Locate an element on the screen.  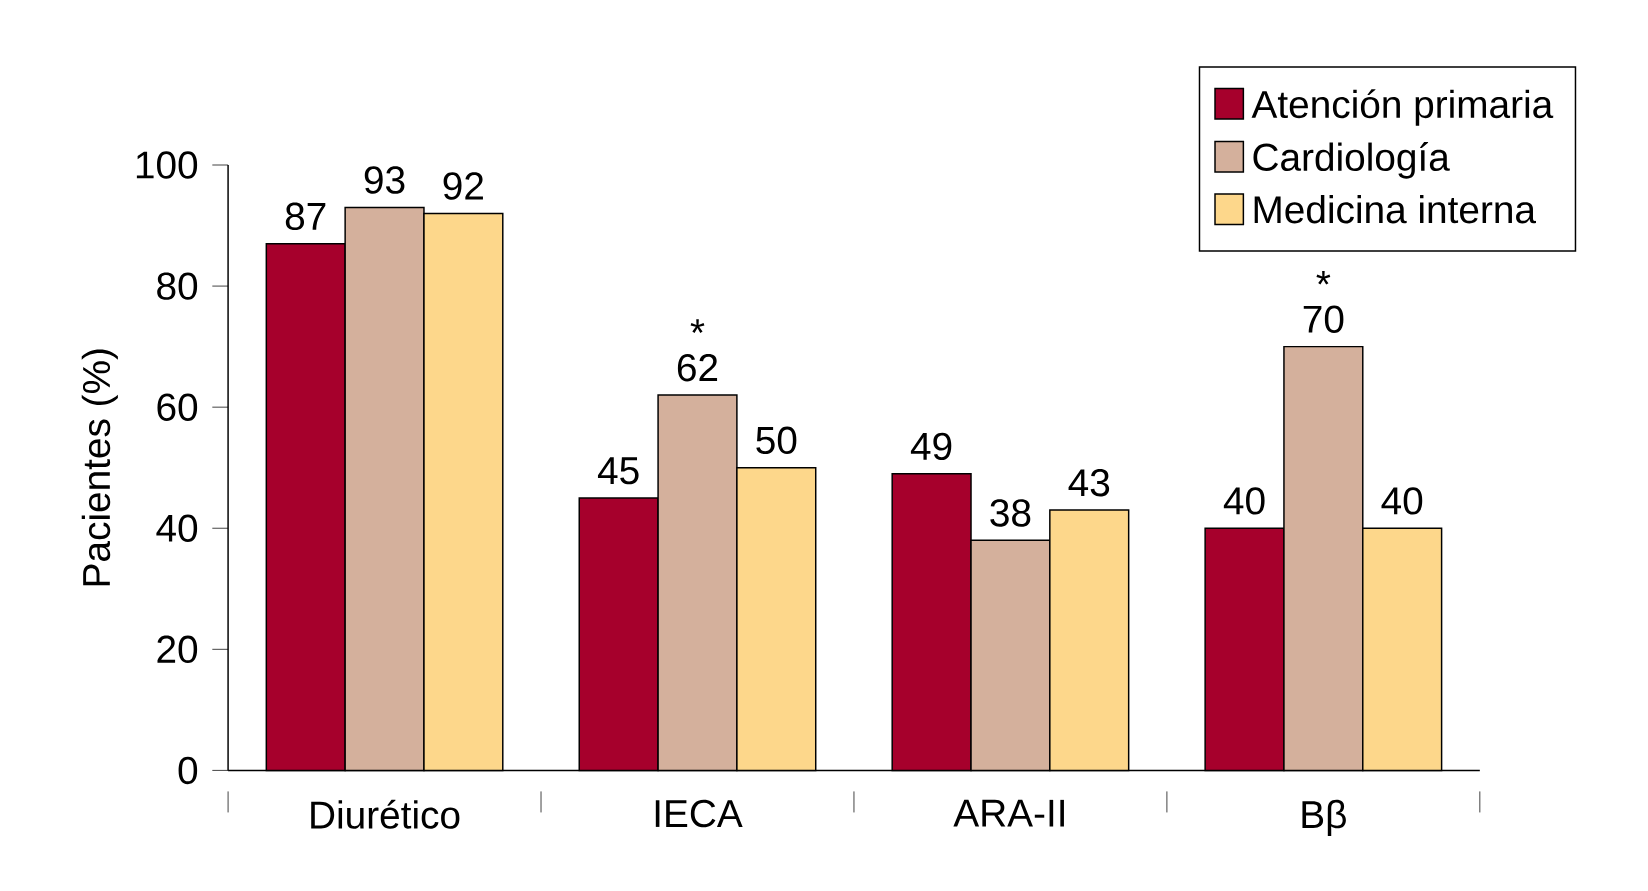
y-tick-label: 0 is located at coordinates (188, 770).